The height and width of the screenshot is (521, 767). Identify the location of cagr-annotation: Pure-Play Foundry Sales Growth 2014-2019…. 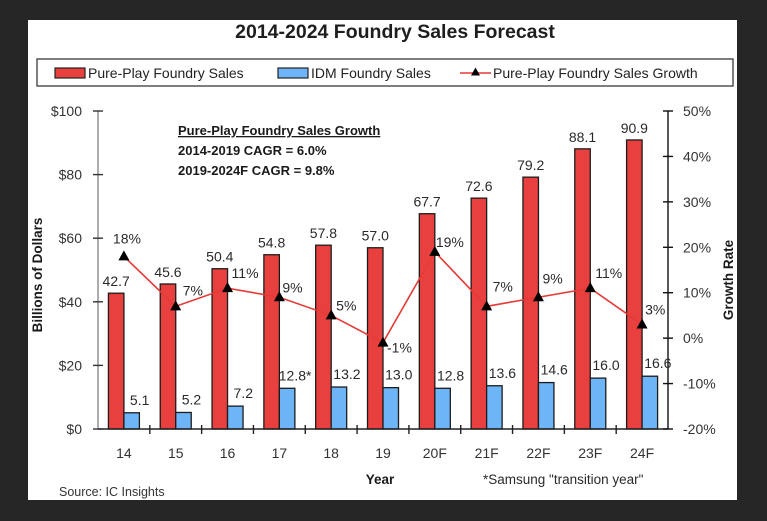
(279, 150).